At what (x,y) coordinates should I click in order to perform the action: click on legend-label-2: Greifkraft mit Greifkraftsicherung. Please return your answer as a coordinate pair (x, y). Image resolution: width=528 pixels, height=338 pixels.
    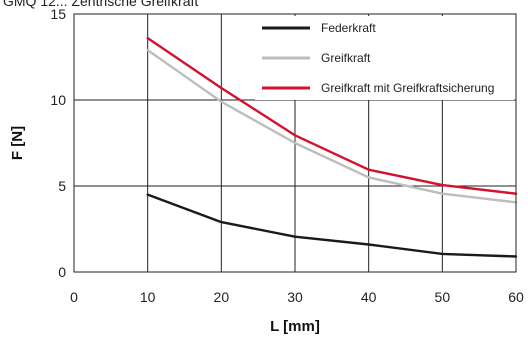
    Looking at the image, I should click on (407, 88).